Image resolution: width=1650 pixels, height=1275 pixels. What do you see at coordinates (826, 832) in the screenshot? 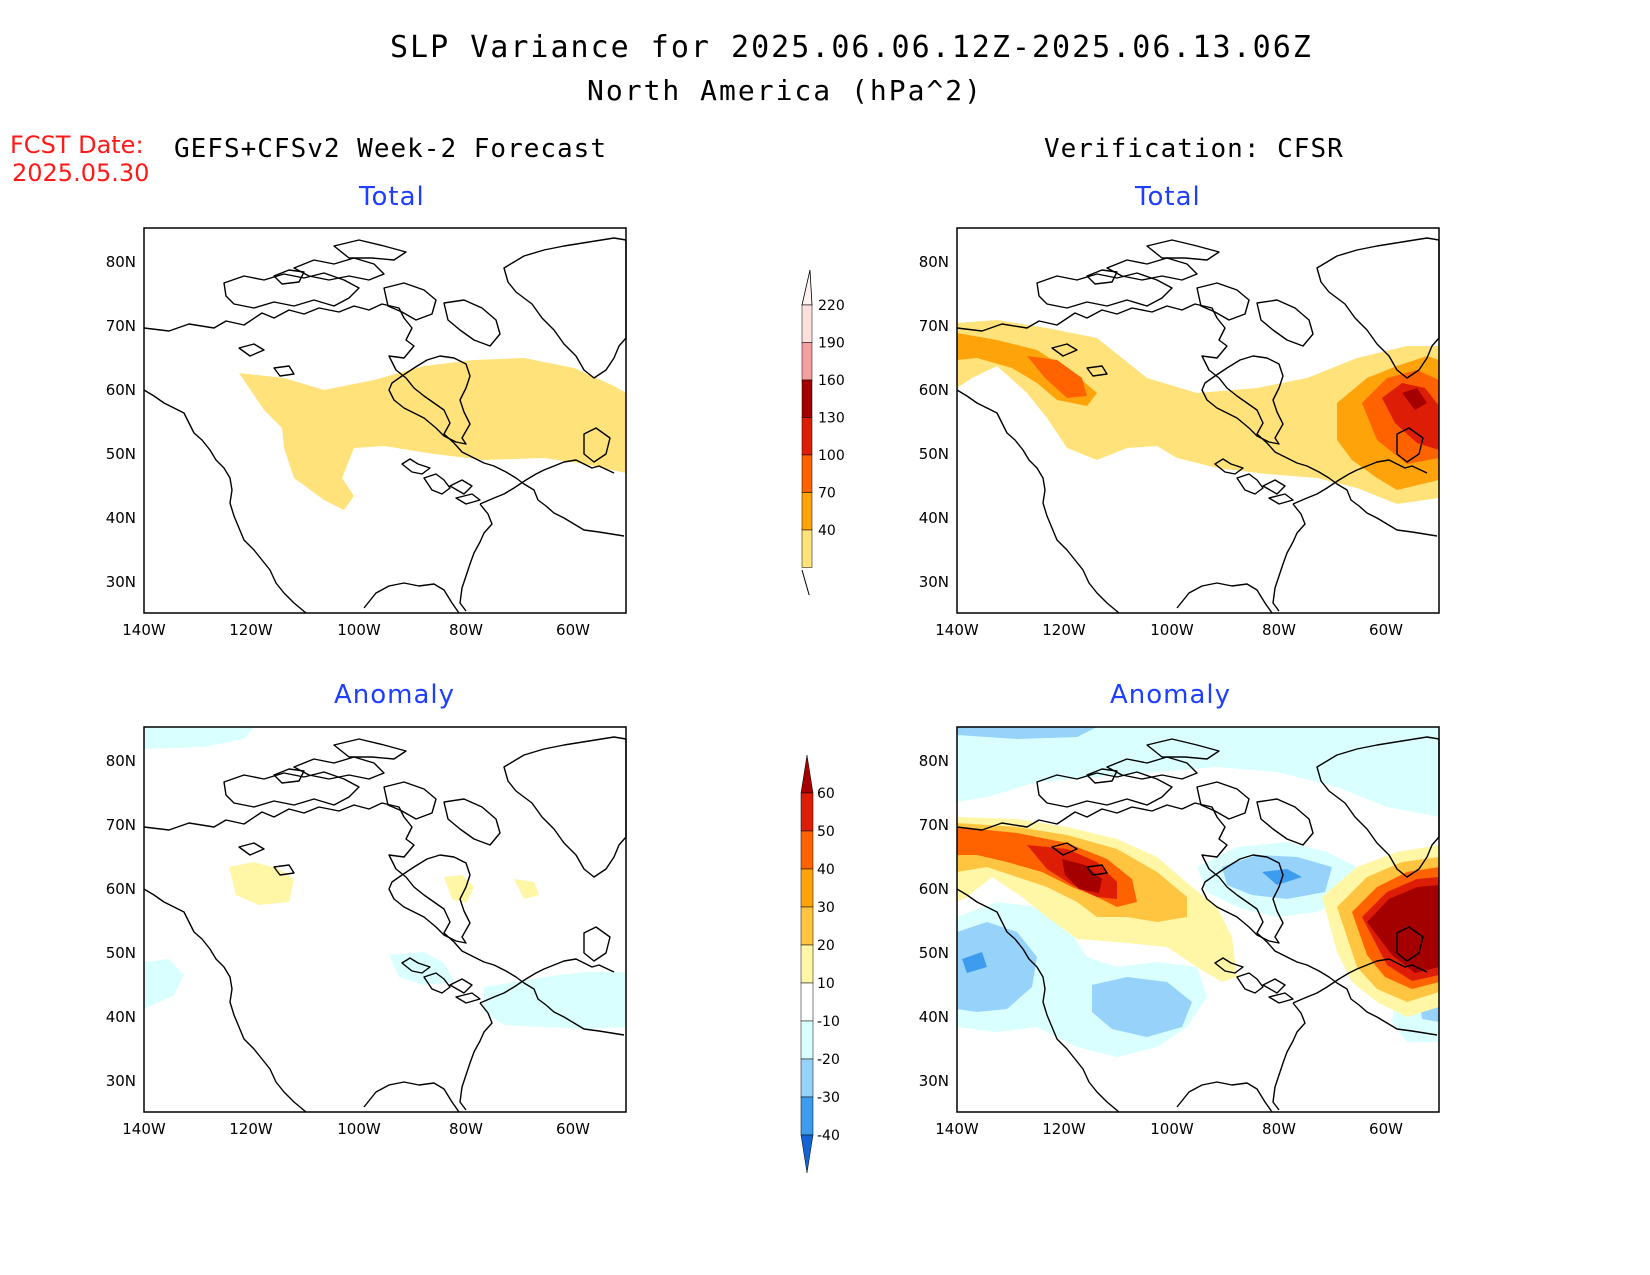
I see `anomaly-colorbar-label: 50` at bounding box center [826, 832].